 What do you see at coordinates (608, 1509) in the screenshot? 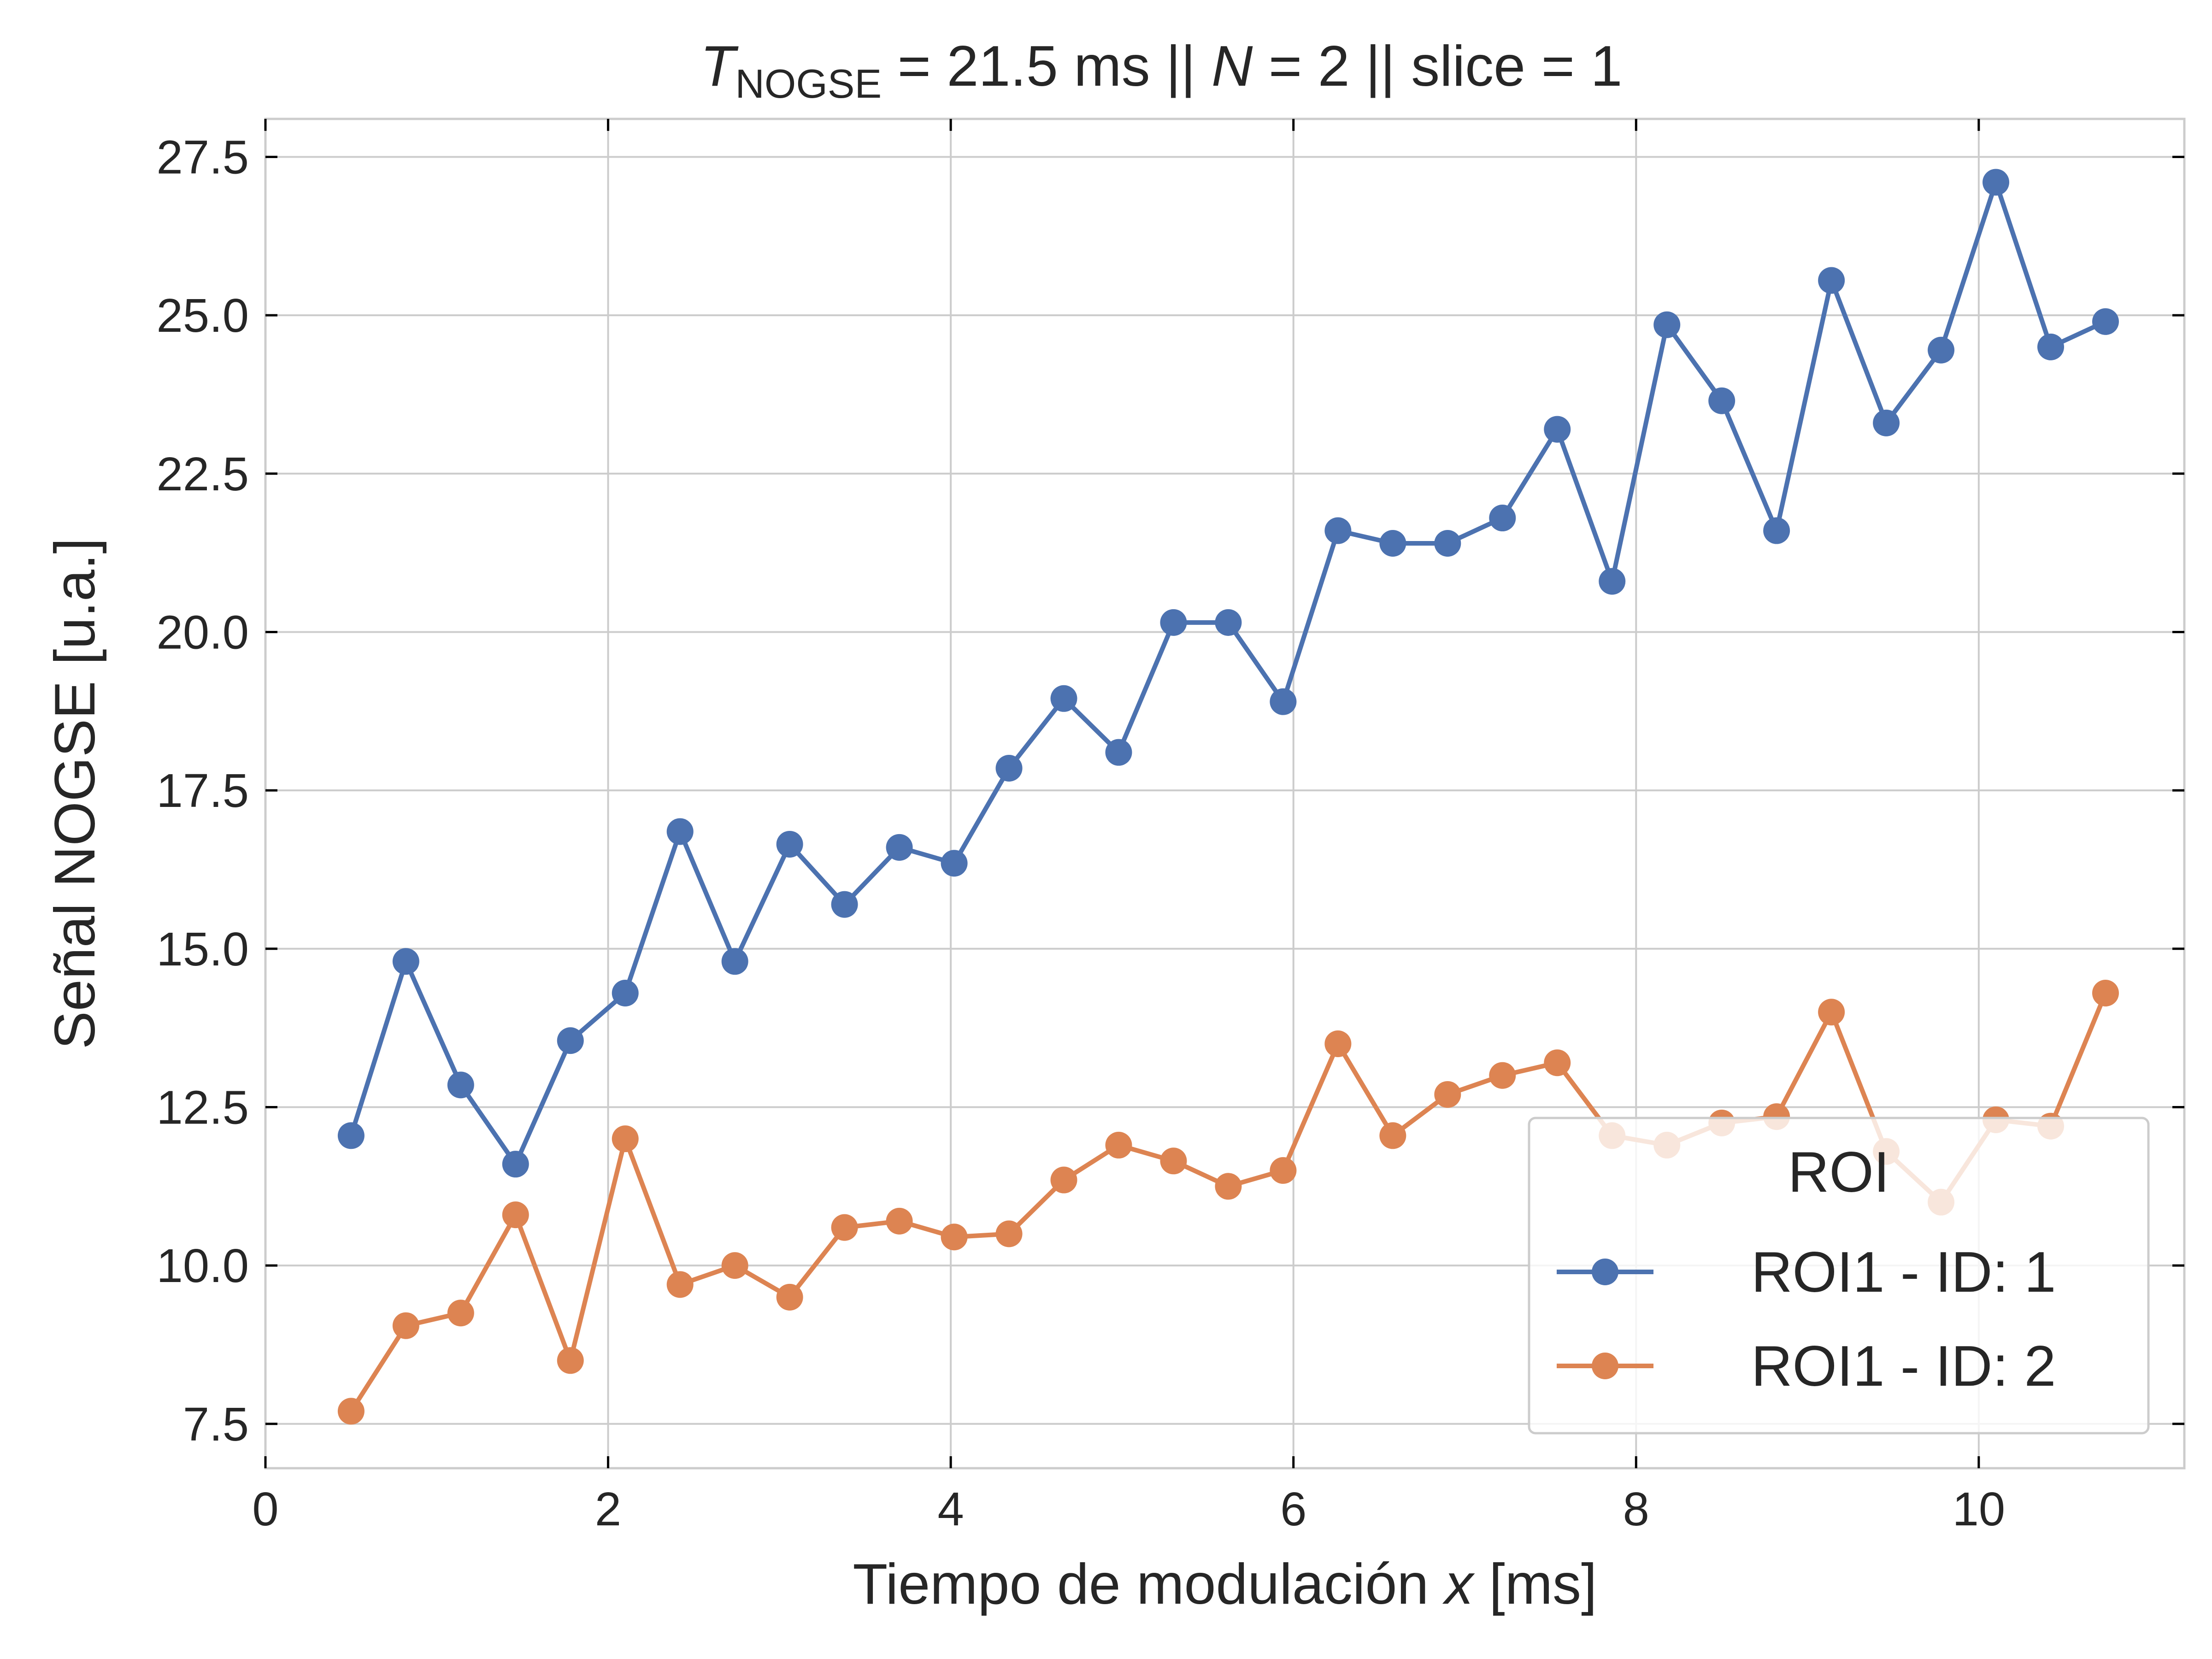
I see `x-tick-label: 2` at bounding box center [608, 1509].